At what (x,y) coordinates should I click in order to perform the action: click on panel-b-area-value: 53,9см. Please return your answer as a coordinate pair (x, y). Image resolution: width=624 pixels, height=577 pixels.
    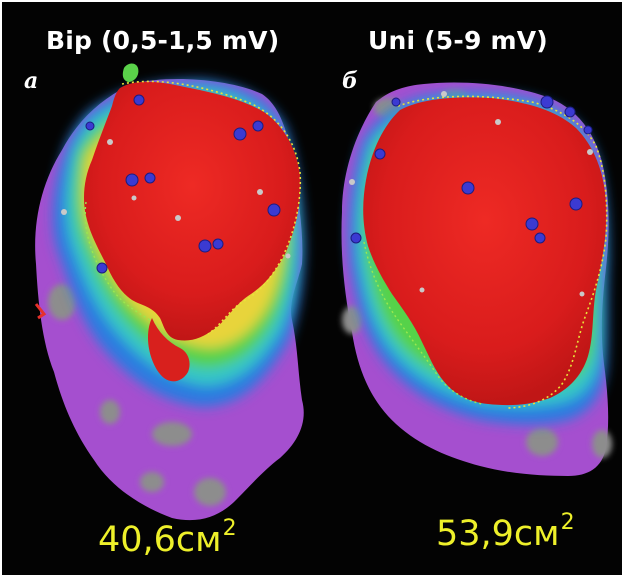
    Looking at the image, I should click on (498, 534).